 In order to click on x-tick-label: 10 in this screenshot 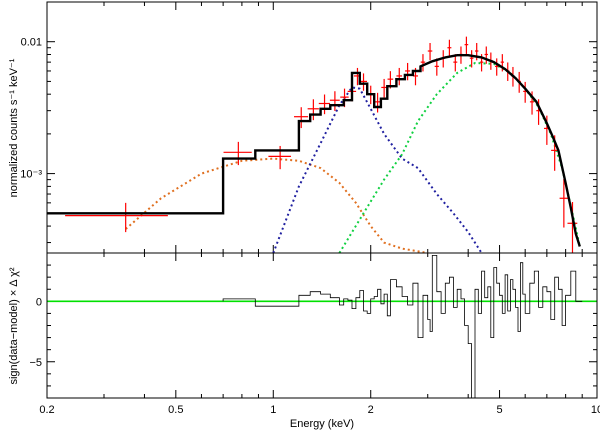, I will do `click(595, 410)`.